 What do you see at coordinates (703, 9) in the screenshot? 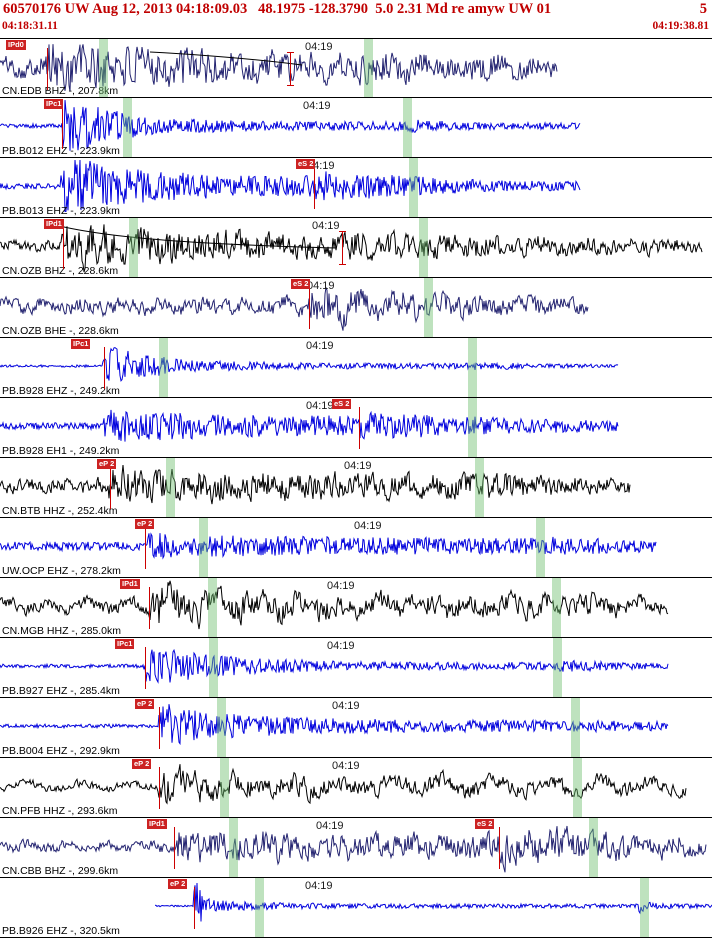
I see `header-right-flag: 5` at bounding box center [703, 9].